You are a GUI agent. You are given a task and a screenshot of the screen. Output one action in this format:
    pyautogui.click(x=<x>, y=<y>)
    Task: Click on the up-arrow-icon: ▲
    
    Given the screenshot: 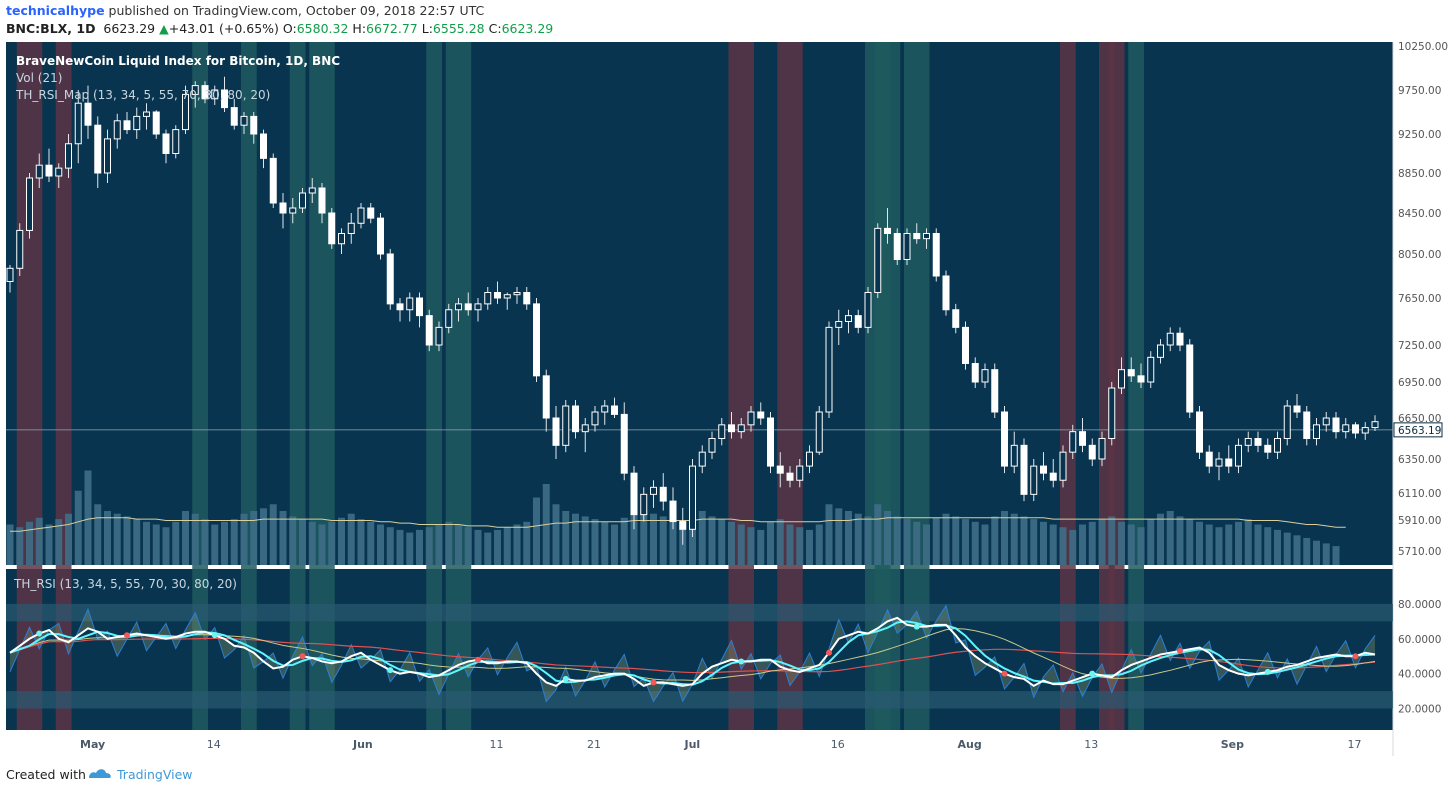 What is the action you would take?
    pyautogui.click(x=164, y=28)
    